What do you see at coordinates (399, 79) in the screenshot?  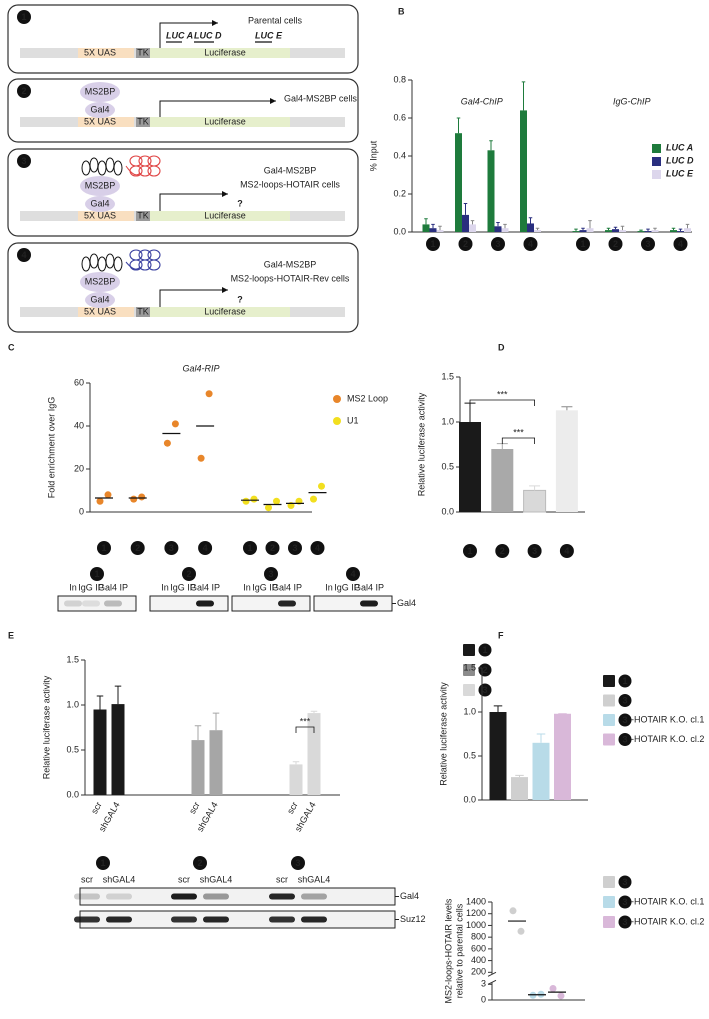 I see `y-tick-label: 0.8` at bounding box center [399, 79].